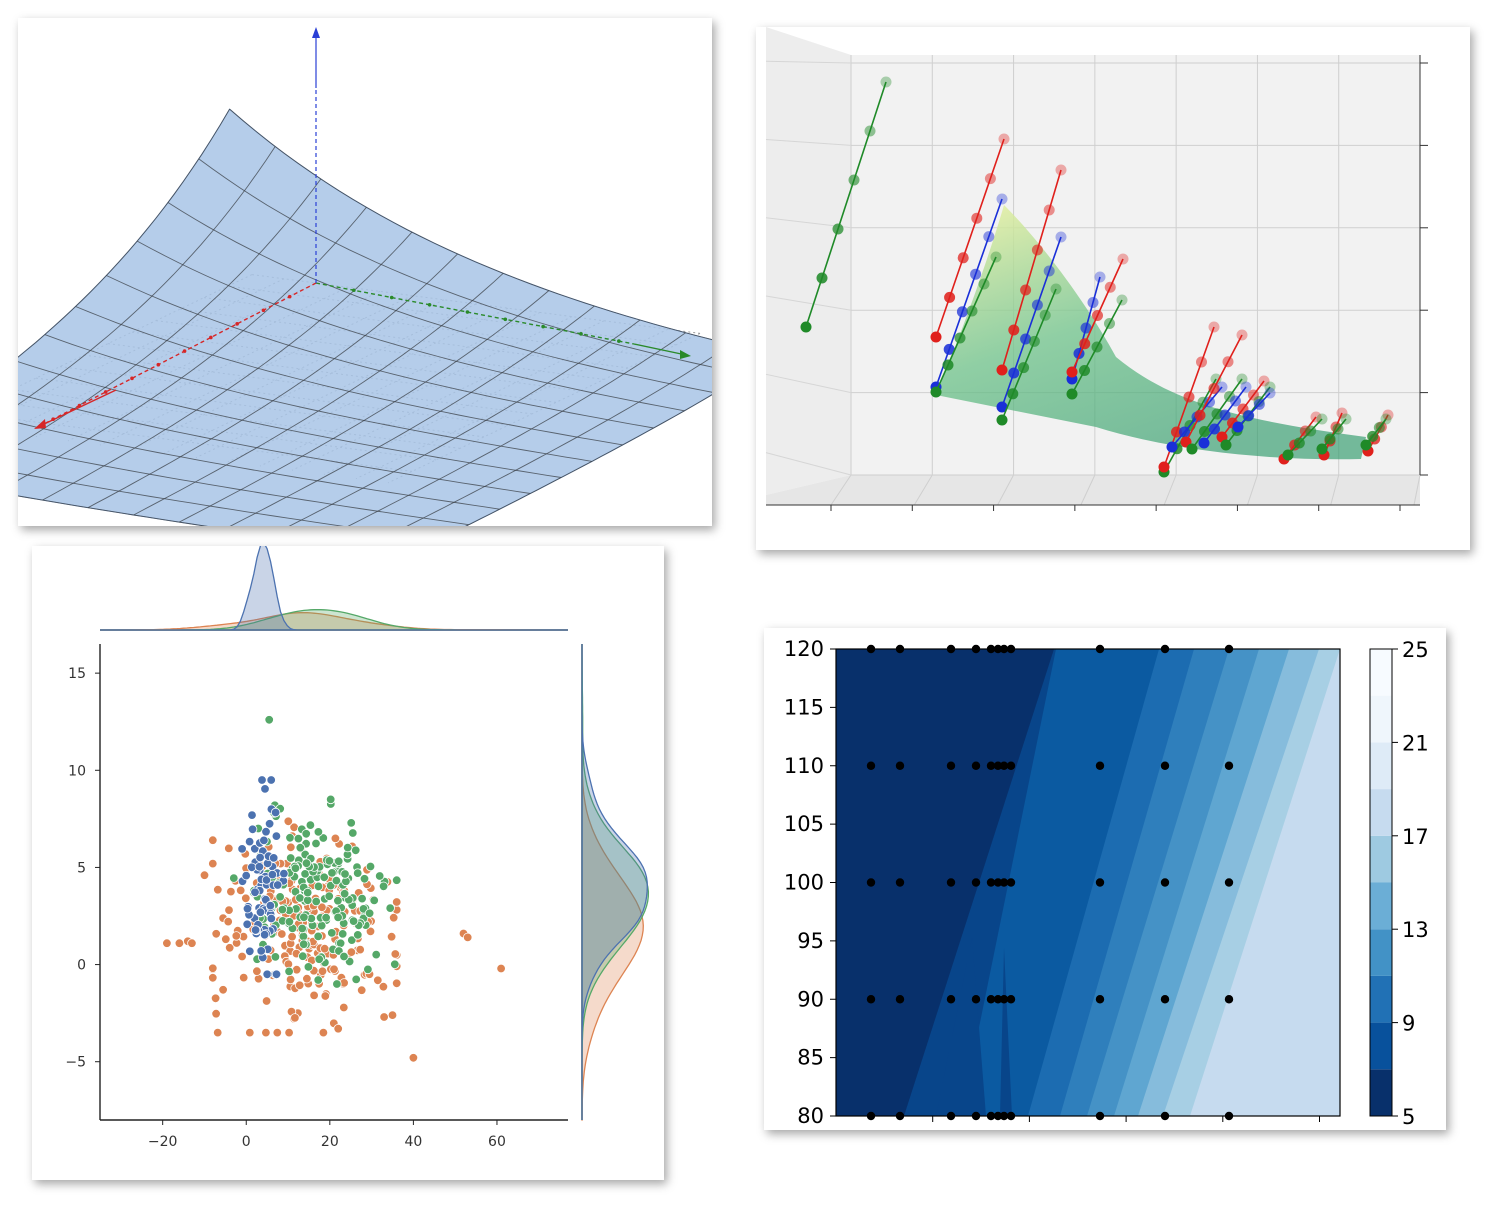 The width and height of the screenshot is (1499, 1209). What do you see at coordinates (334, 889) in the screenshot?
I see `scatter-points` at bounding box center [334, 889].